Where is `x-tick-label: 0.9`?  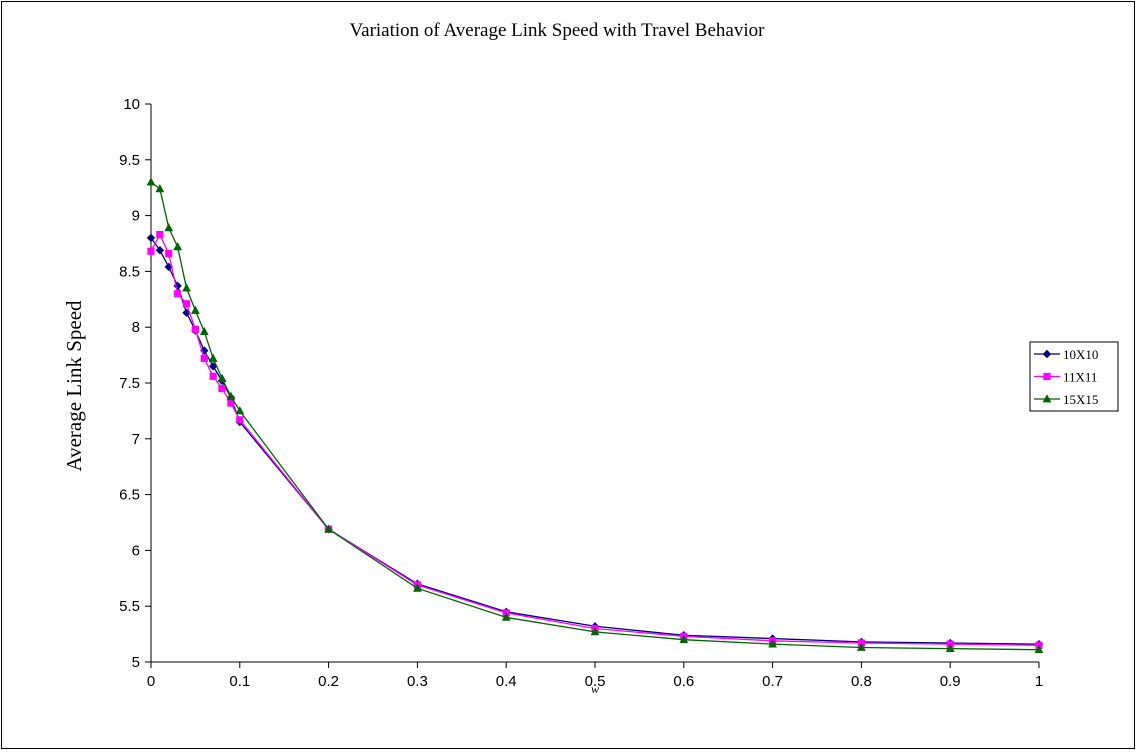 x-tick-label: 0.9 is located at coordinates (950, 681).